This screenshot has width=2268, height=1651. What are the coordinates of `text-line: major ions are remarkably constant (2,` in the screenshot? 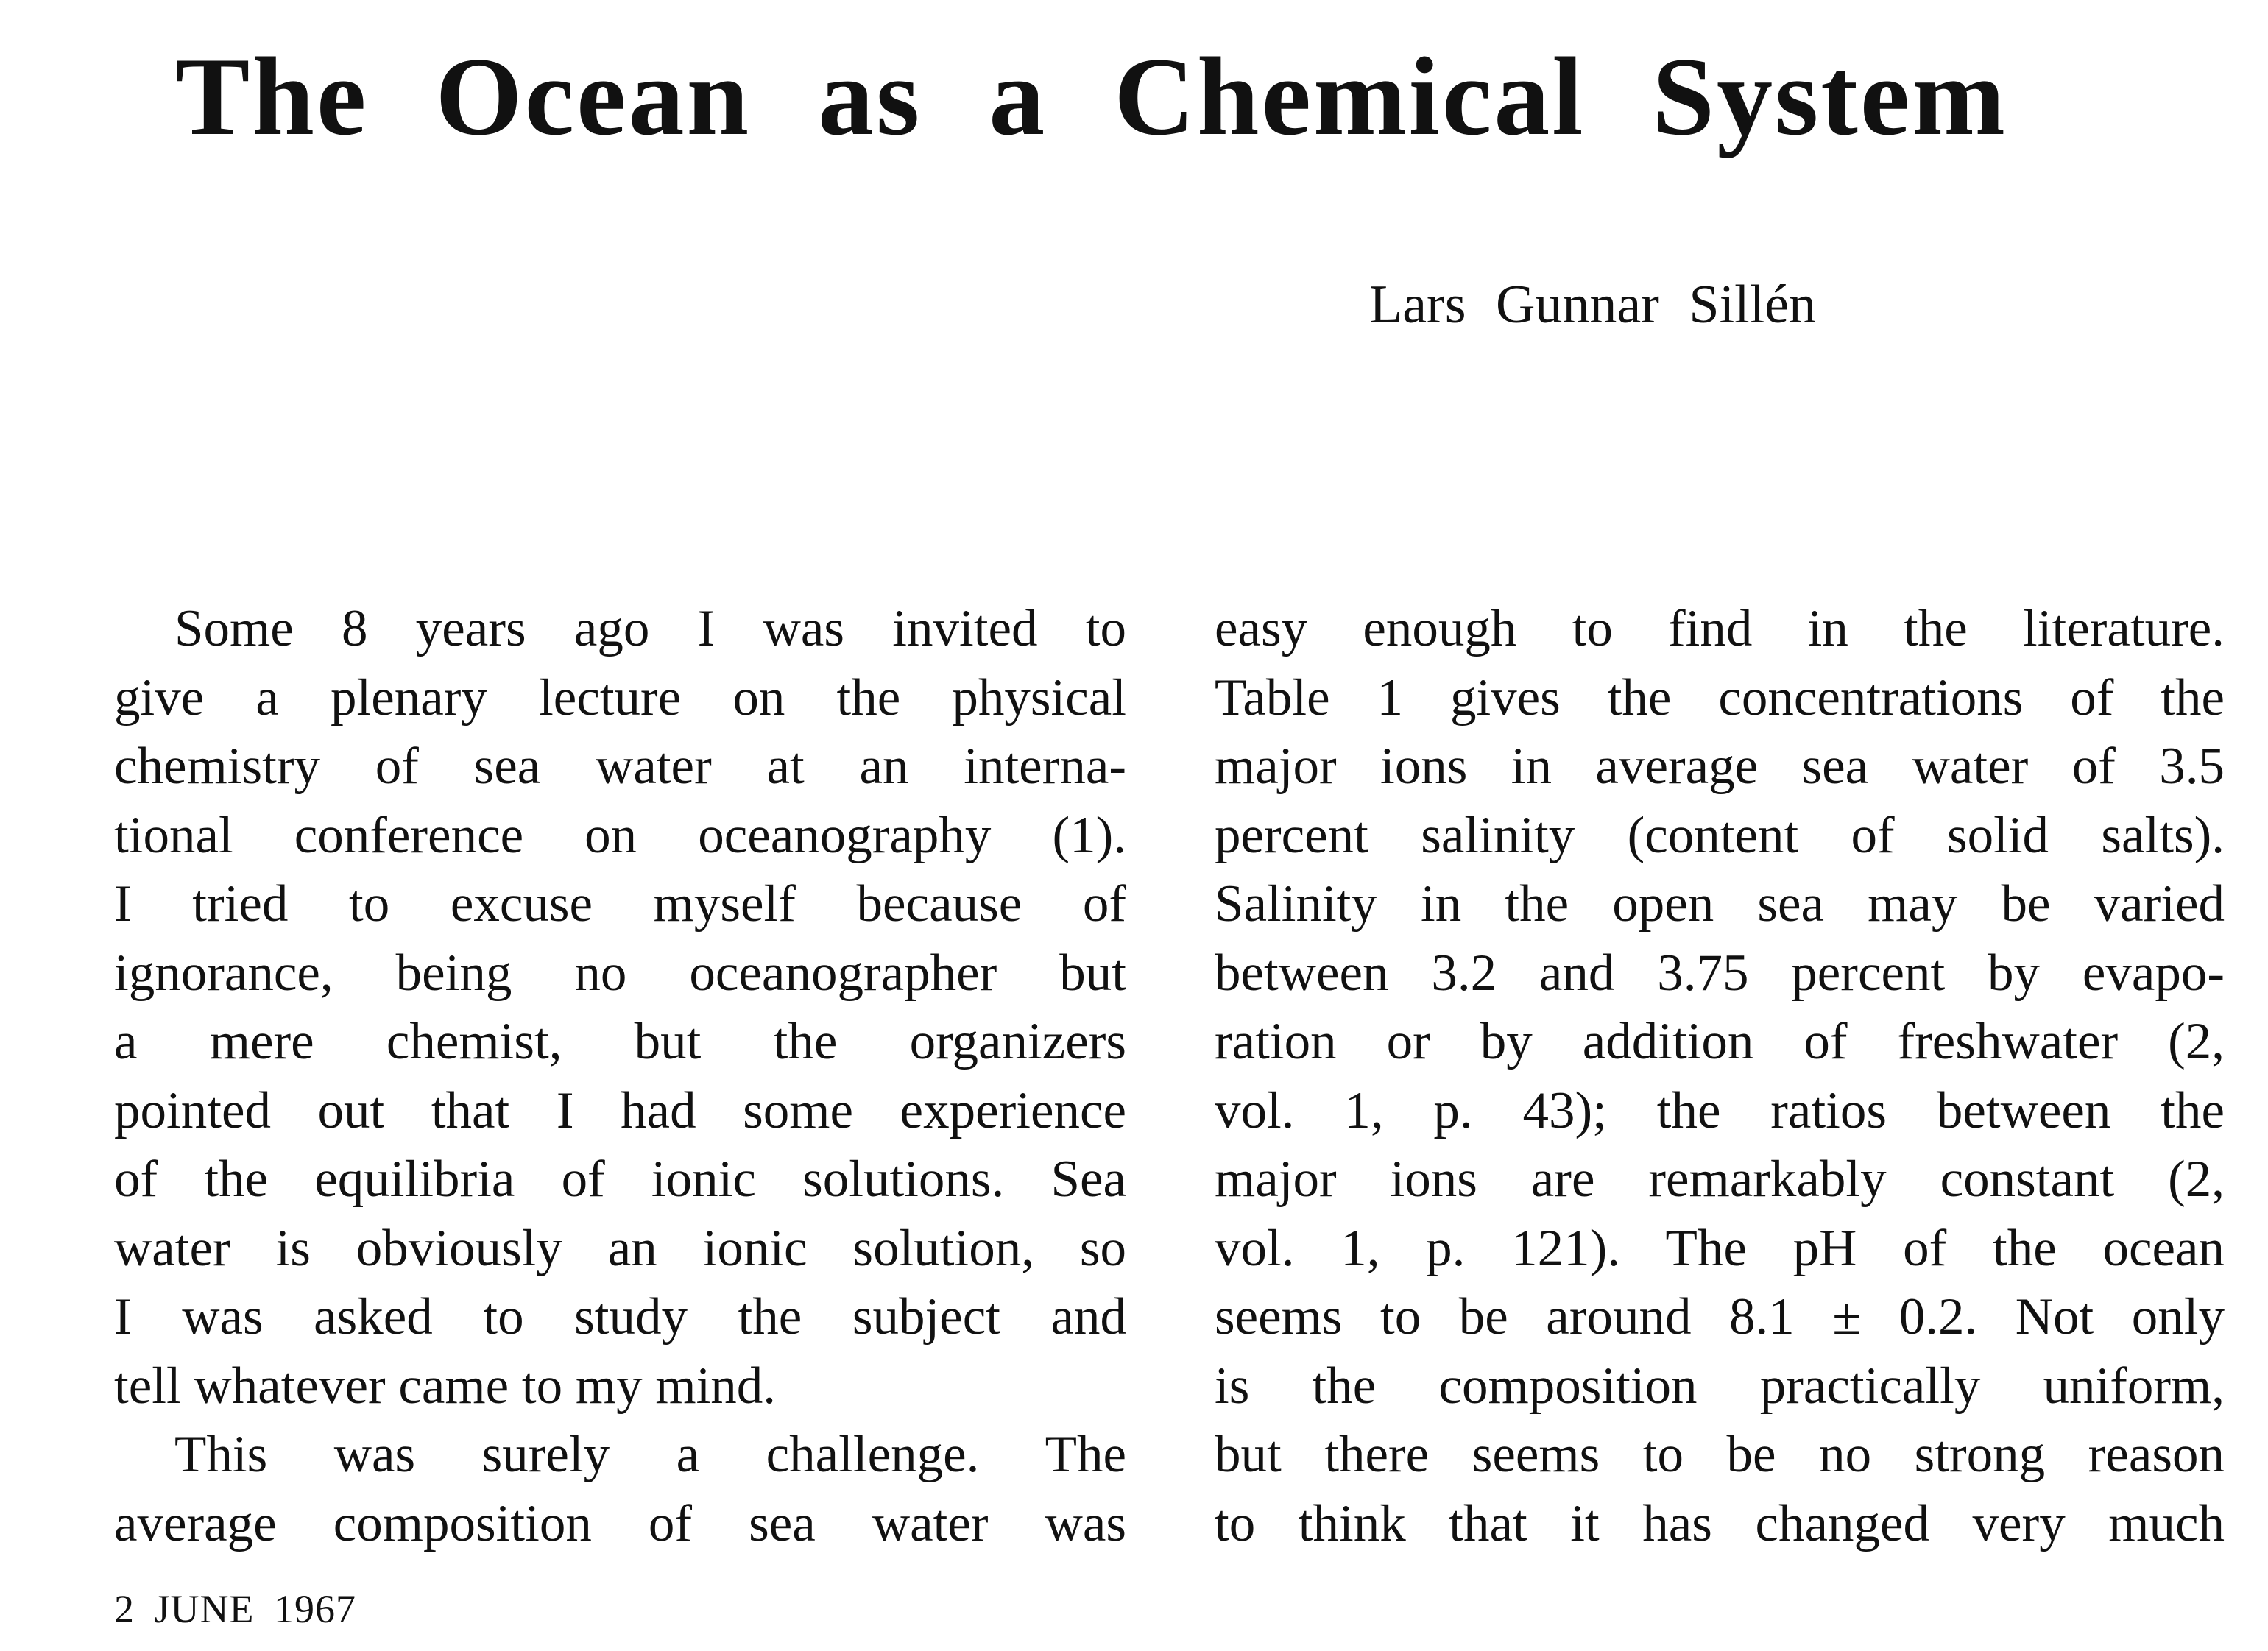 It's located at (1720, 1179).